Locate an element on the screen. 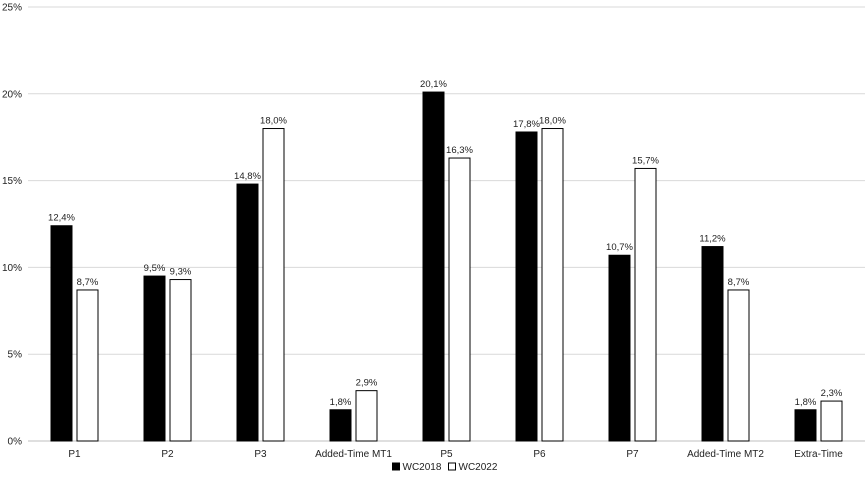 This screenshot has height=478, width=867. data-label: 15,7% is located at coordinates (645, 160).